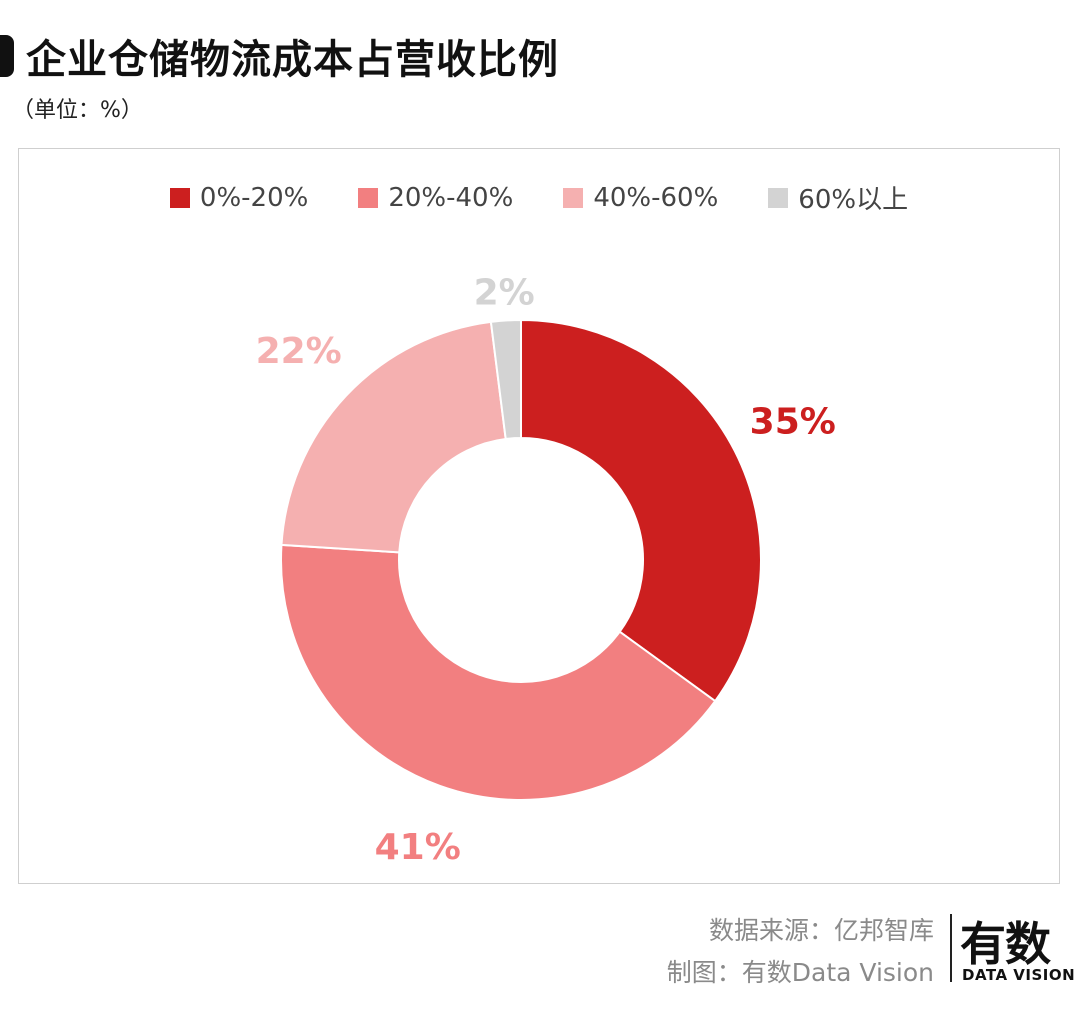 The image size is (1080, 1019). What do you see at coordinates (504, 293) in the screenshot?
I see `slice-value-label: 2%` at bounding box center [504, 293].